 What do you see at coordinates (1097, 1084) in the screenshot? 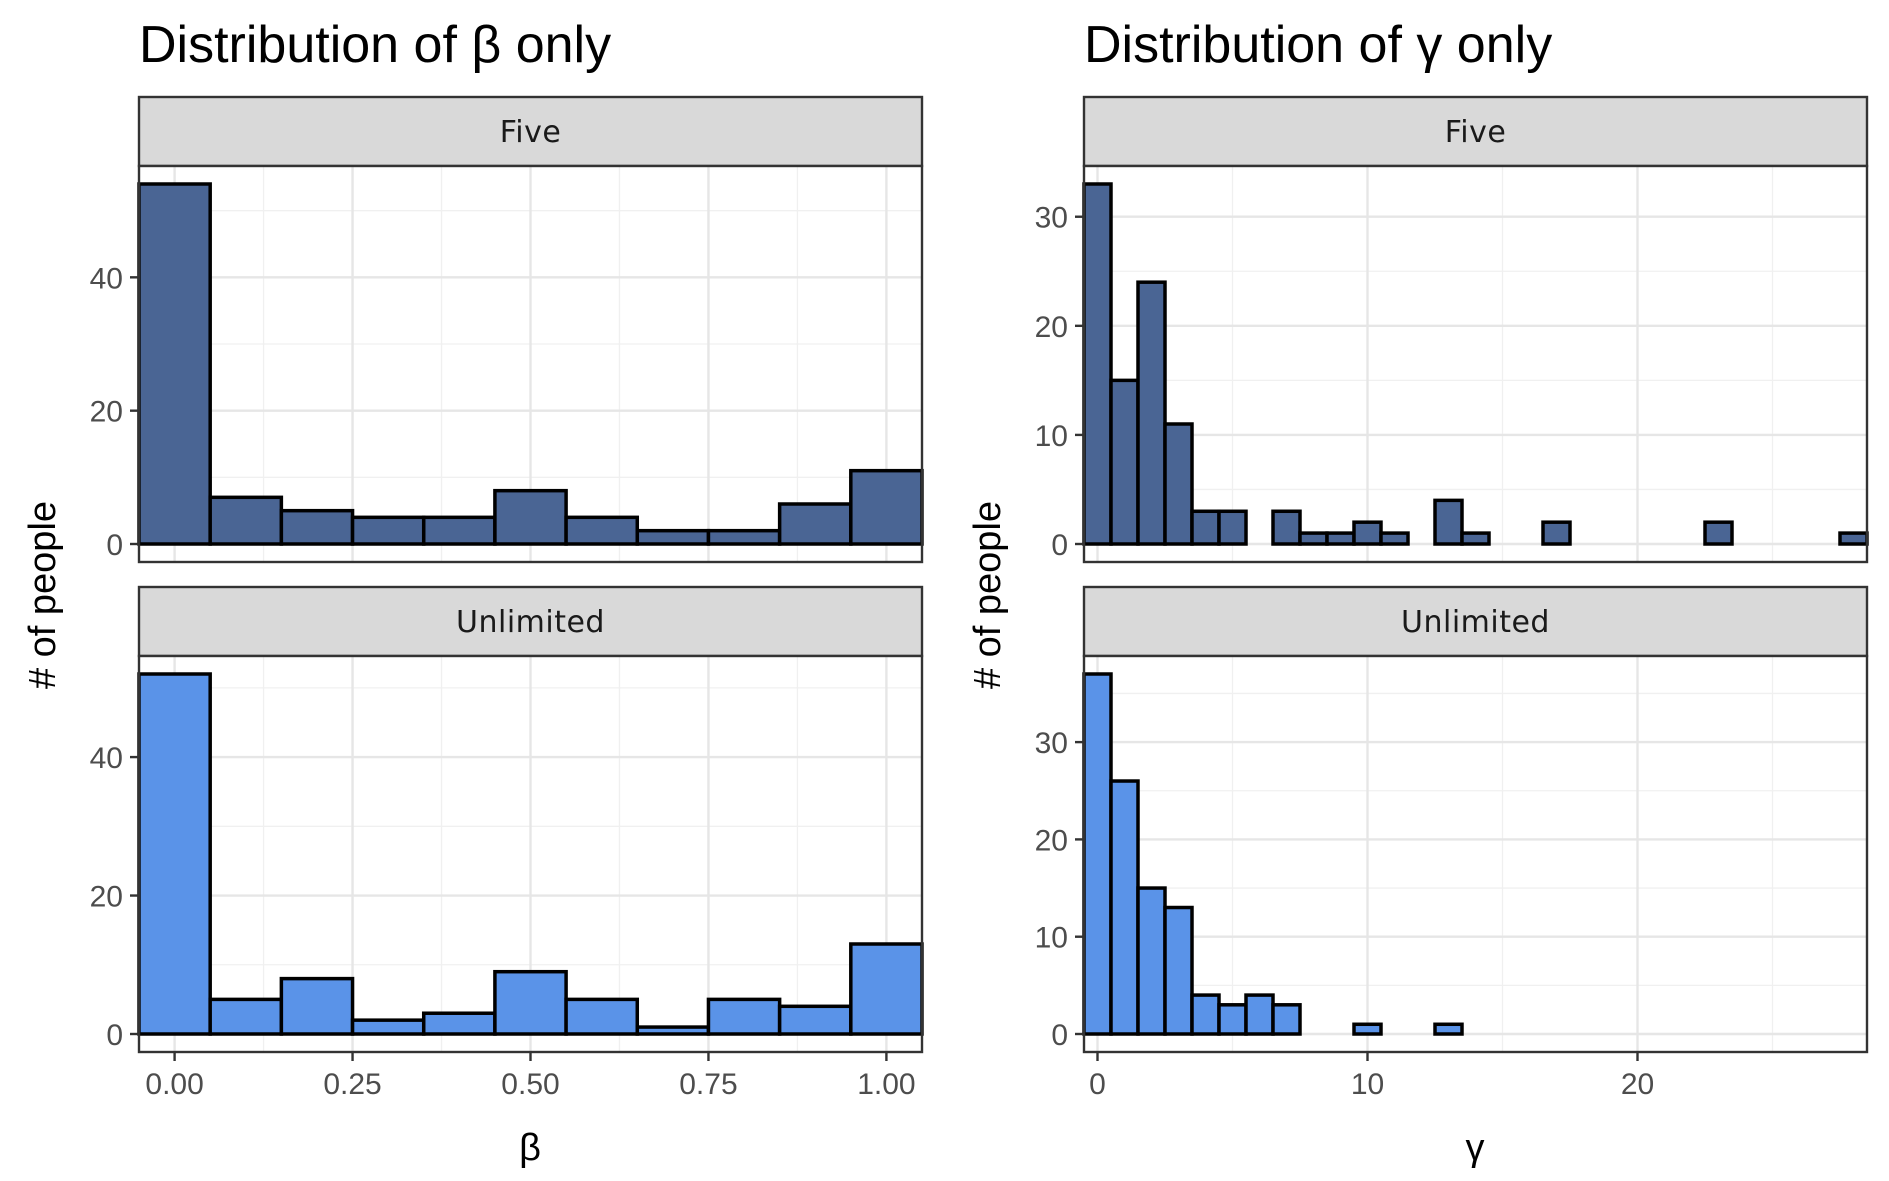
I see `gamma-x-tick-label: 0` at bounding box center [1097, 1084].